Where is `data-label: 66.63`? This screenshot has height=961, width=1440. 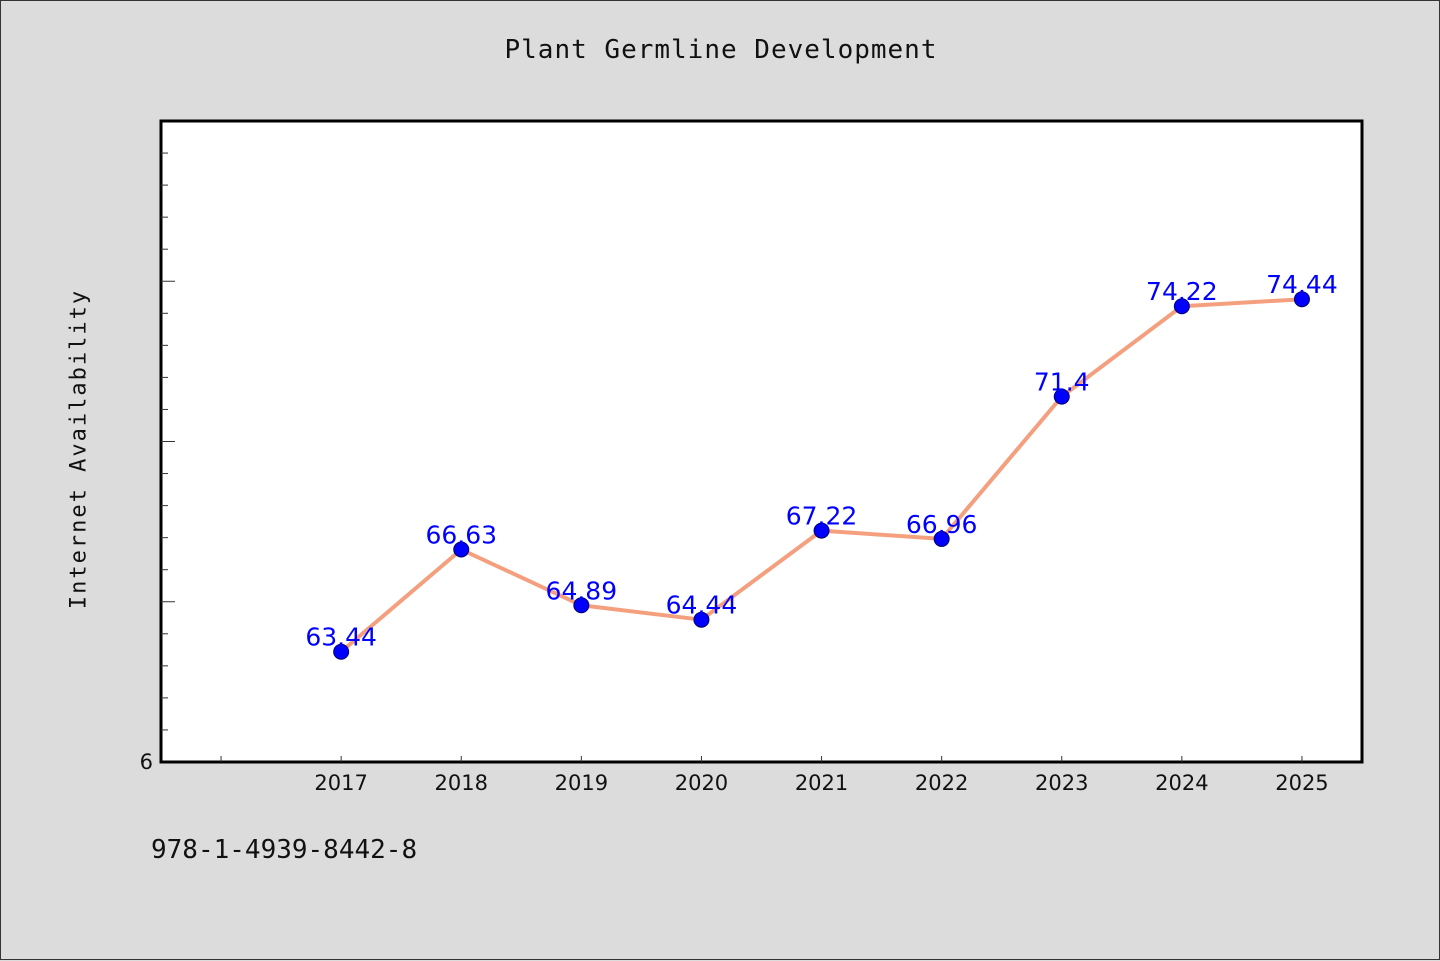 data-label: 66.63 is located at coordinates (461, 535).